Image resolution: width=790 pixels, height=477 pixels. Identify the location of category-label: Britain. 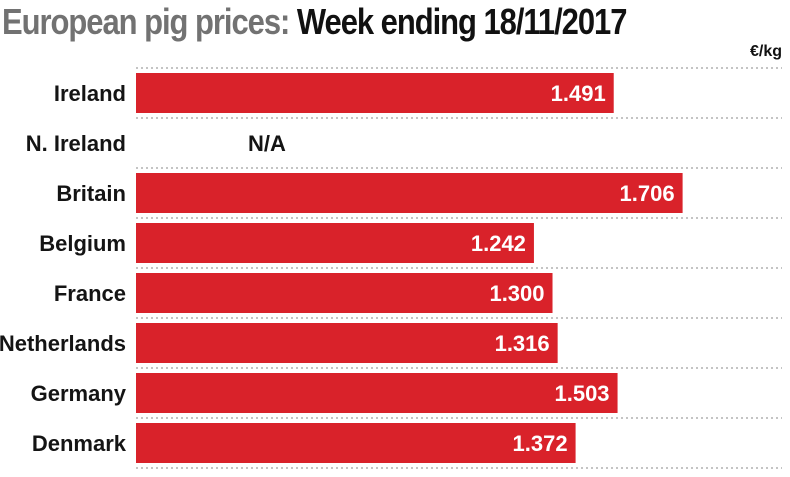
(91, 193).